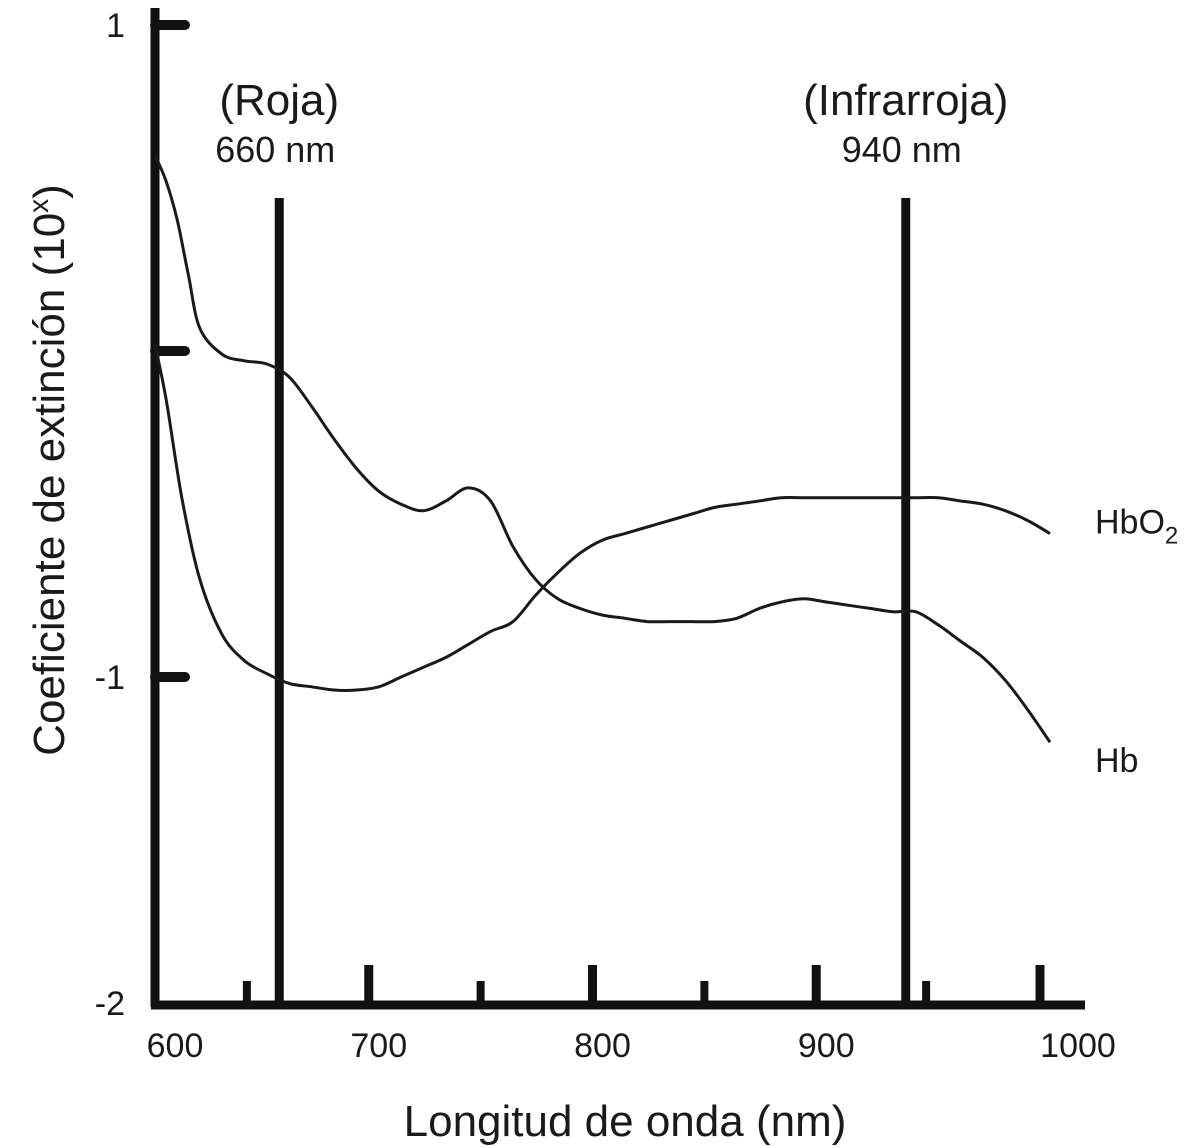 Image resolution: width=1194 pixels, height=1147 pixels. Describe the element at coordinates (38, 206) in the screenshot. I see `y-axis-title-superscript: x` at that location.